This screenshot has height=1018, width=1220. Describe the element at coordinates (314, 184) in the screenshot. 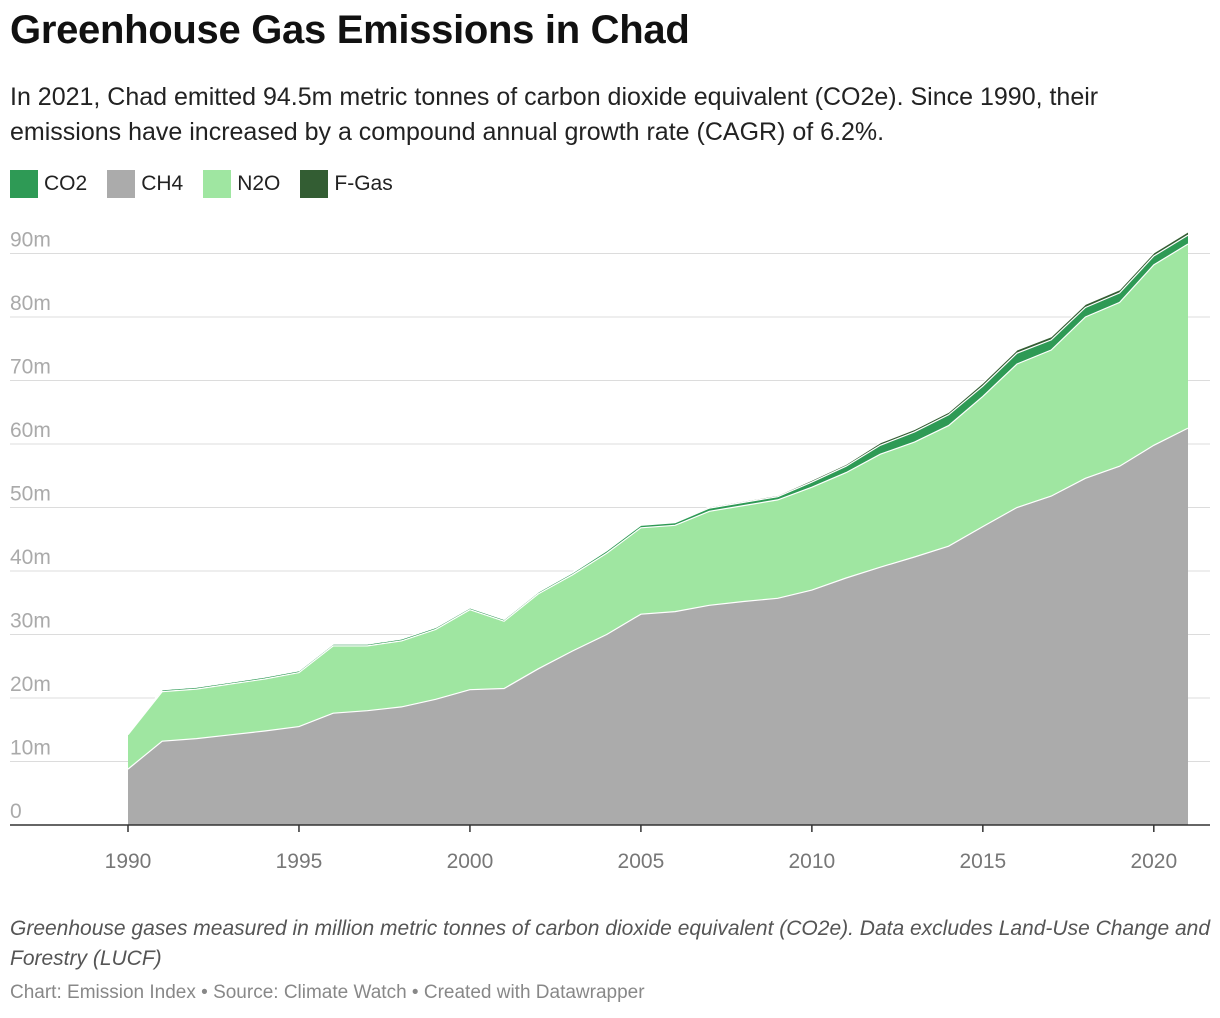

I see `legend-swatch-fgas` at that location.